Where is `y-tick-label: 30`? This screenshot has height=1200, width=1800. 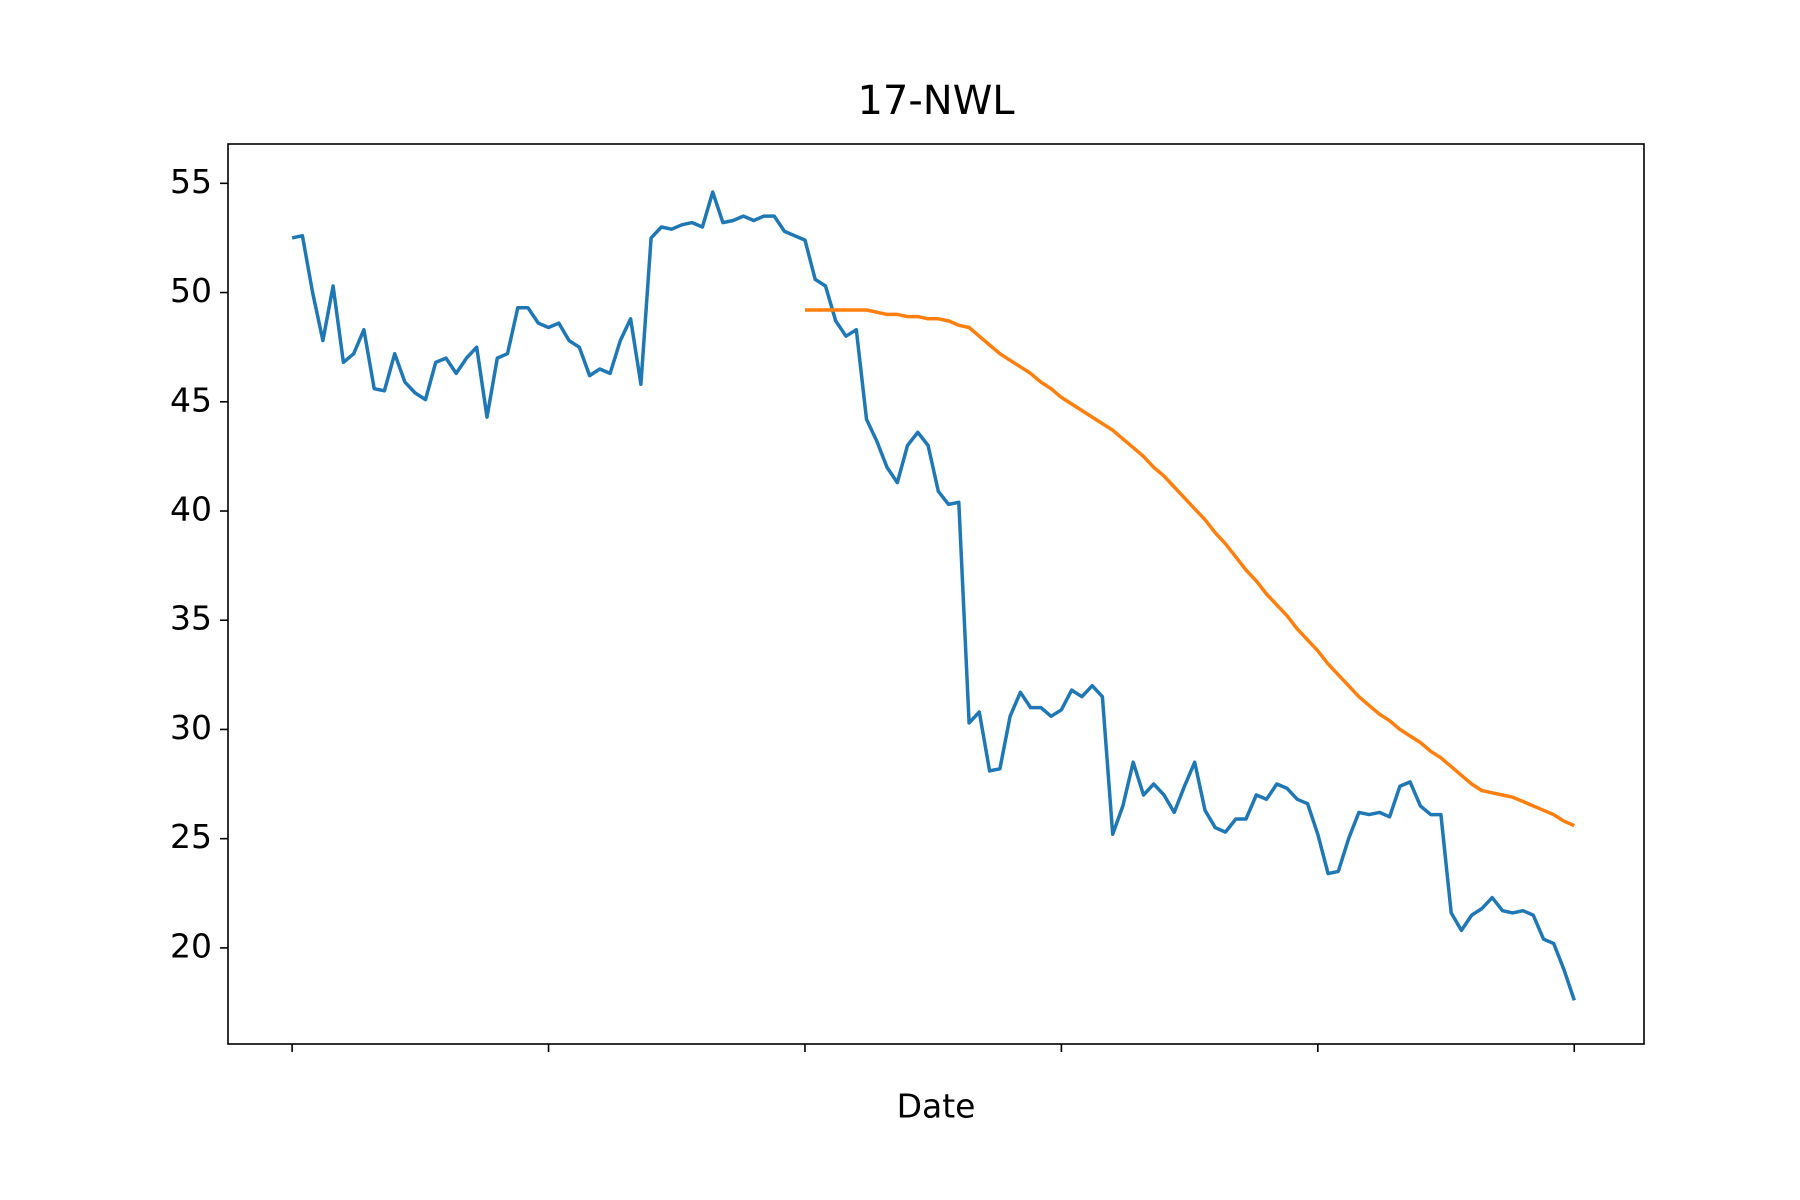 y-tick-label: 30 is located at coordinates (191, 727).